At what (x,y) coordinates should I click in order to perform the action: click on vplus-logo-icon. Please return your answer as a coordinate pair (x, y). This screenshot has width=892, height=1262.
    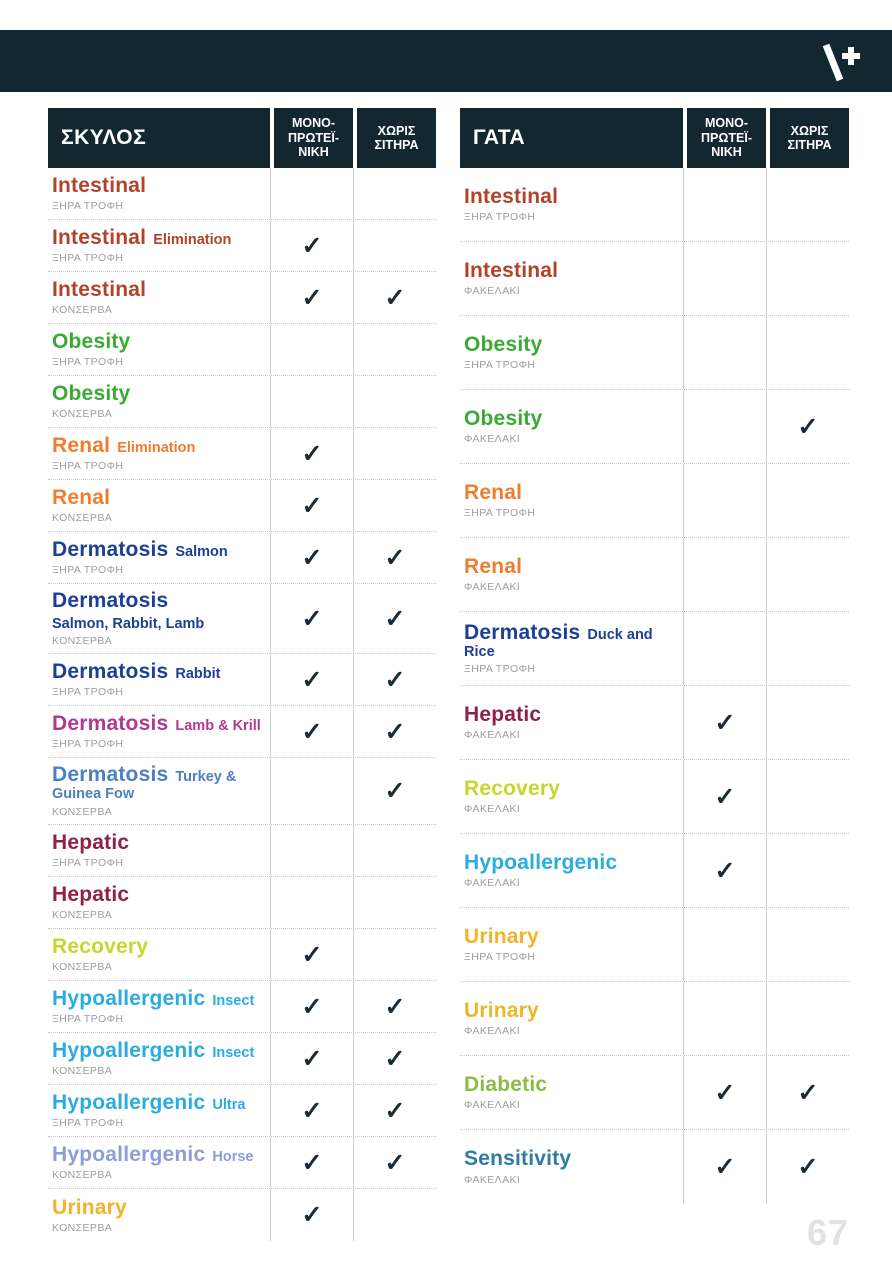
    Looking at the image, I should click on (841, 62).